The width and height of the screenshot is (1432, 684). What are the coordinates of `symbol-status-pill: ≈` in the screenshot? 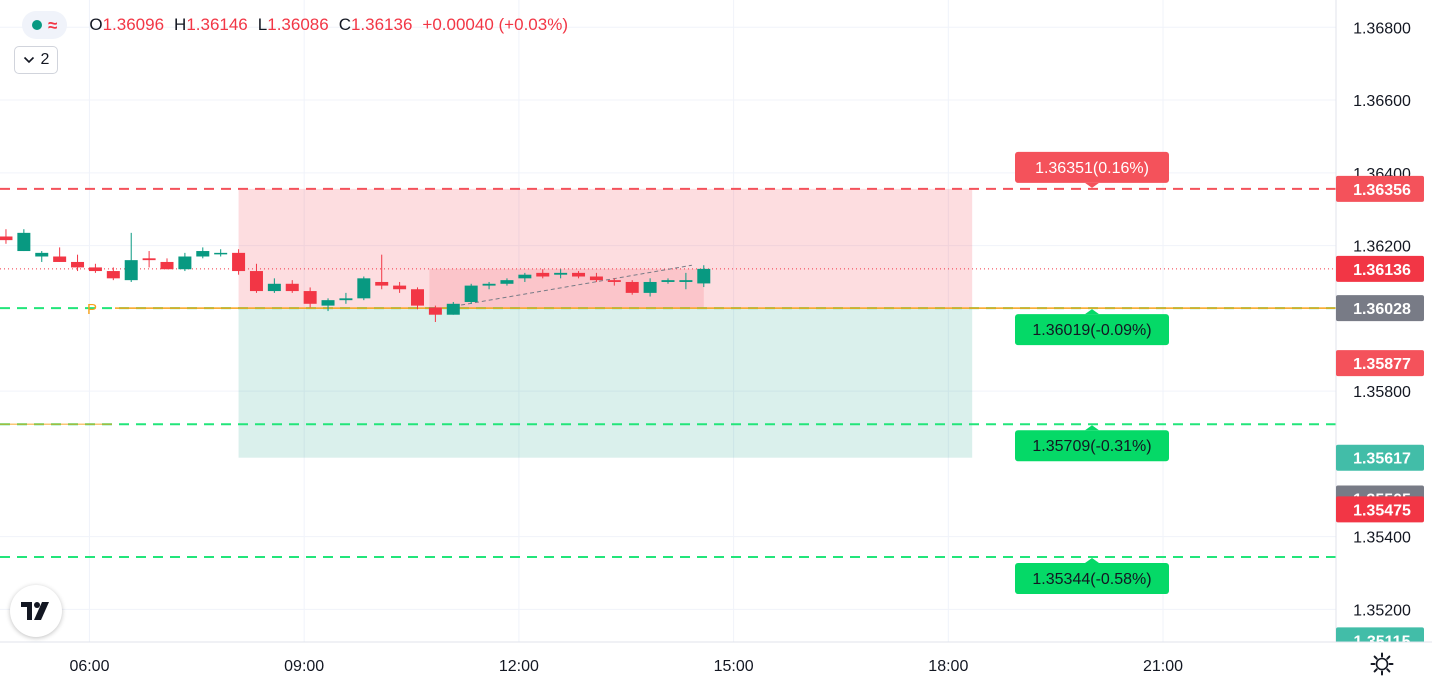 It's located at (45, 25).